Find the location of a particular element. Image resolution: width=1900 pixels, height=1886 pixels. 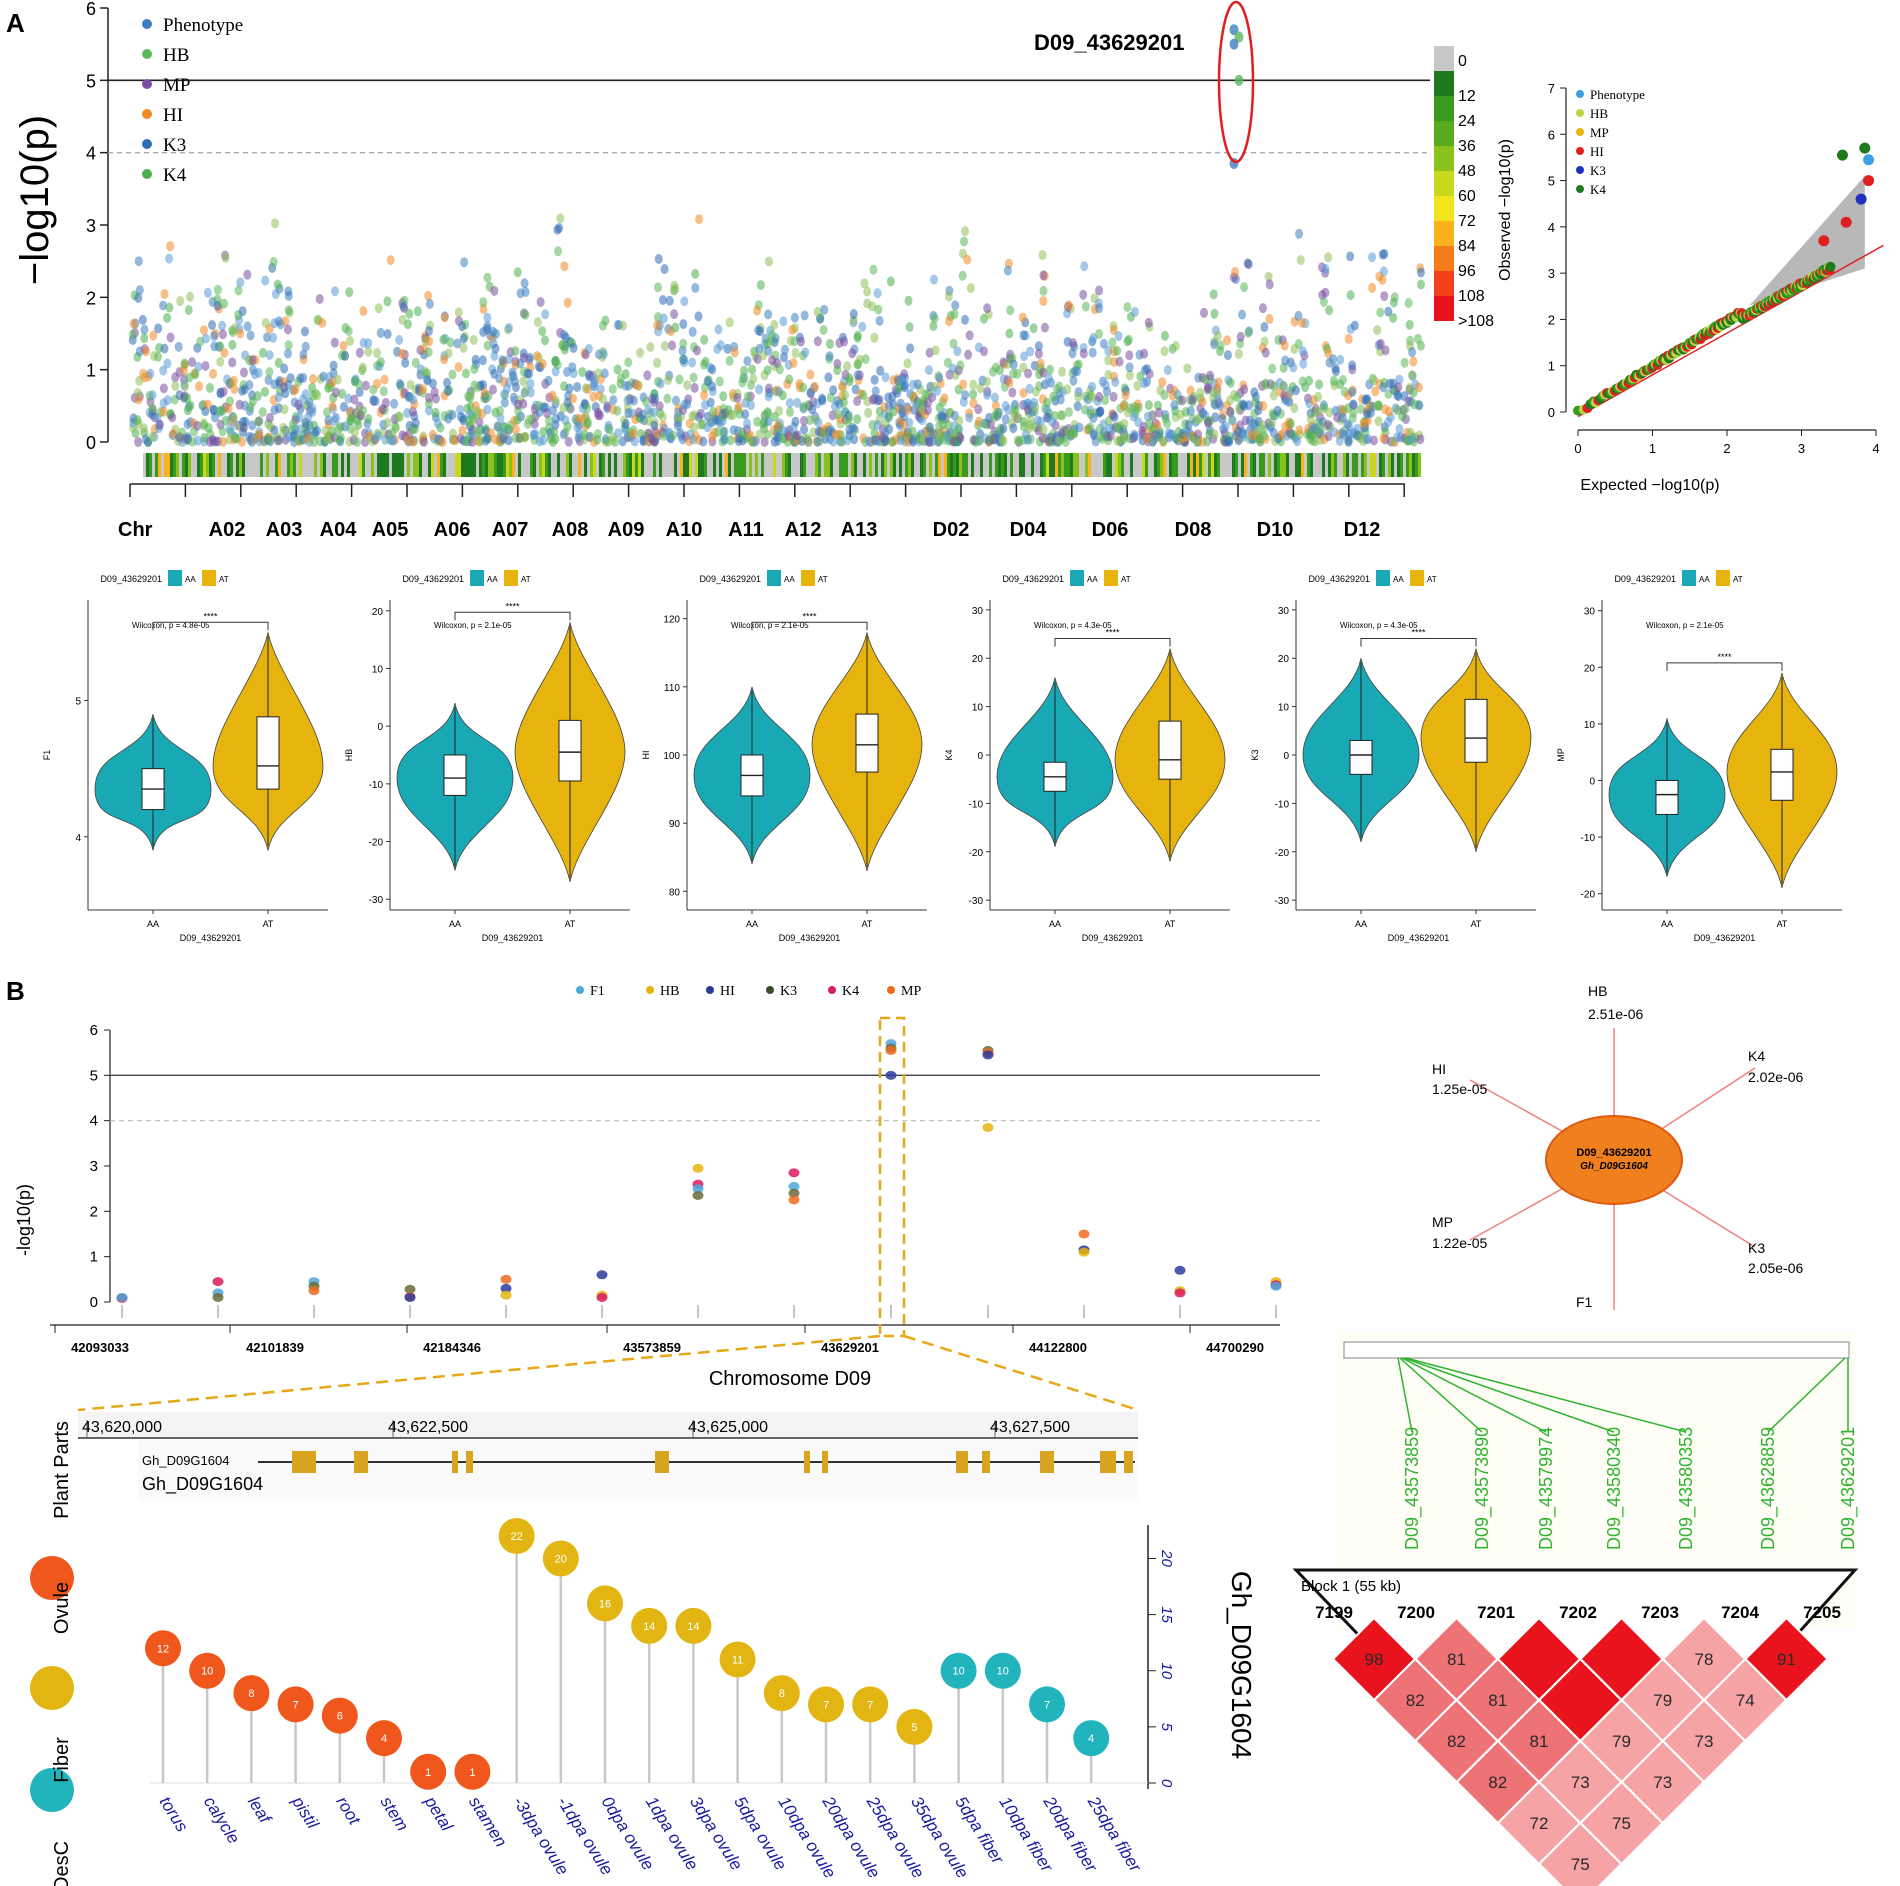

ld-cell-value: 73 is located at coordinates (1580, 1782).